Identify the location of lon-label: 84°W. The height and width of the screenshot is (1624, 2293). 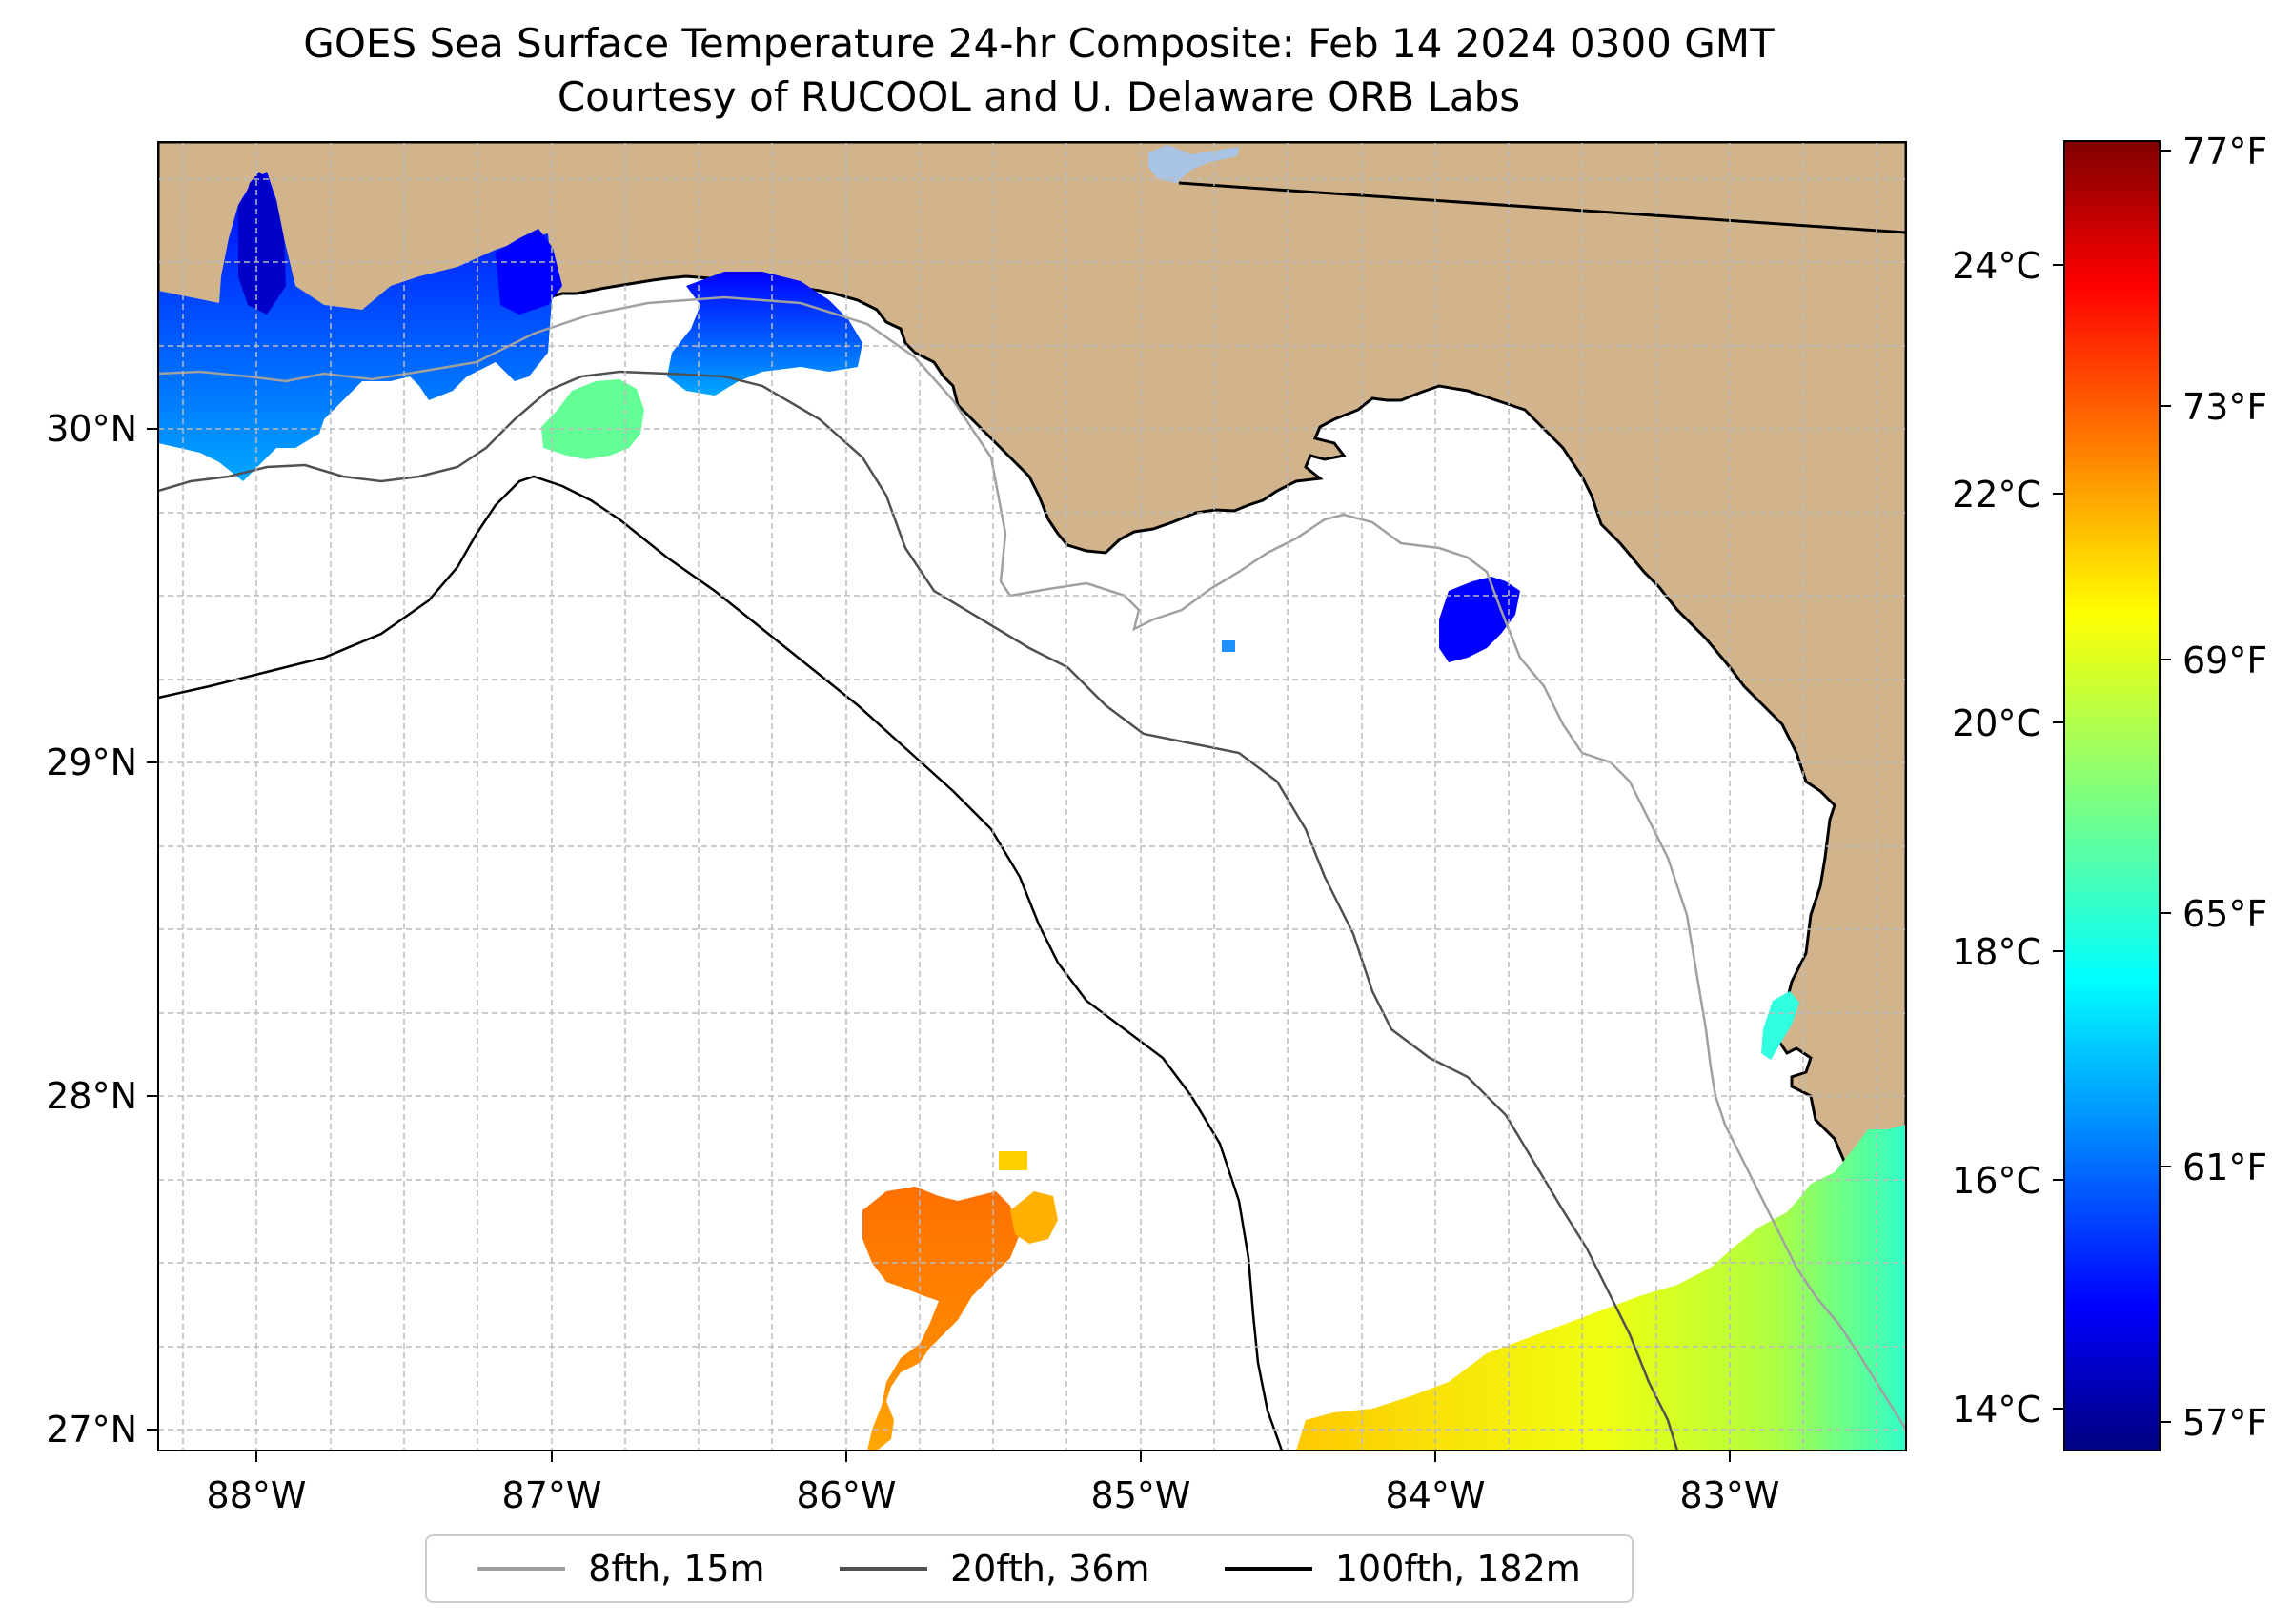
(1436, 1495).